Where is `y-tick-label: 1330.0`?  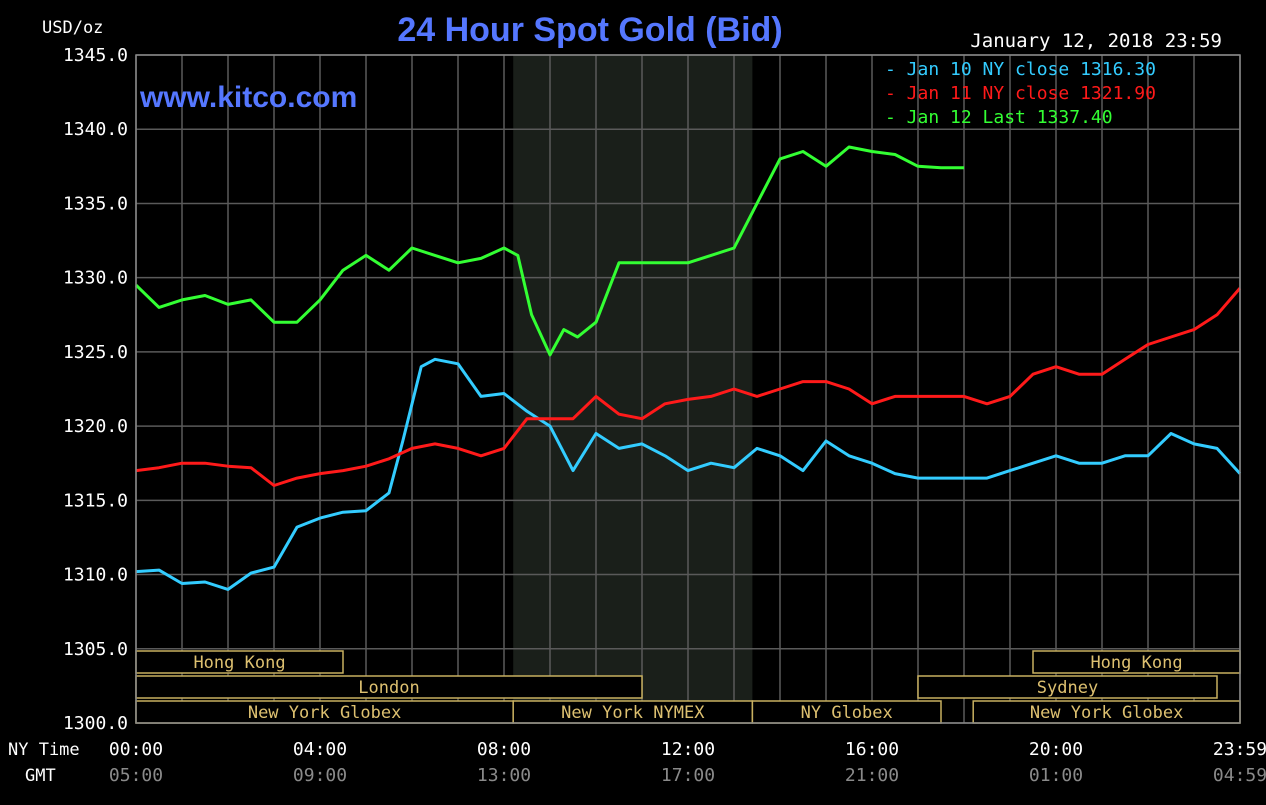
y-tick-label: 1330.0 is located at coordinates (95, 278).